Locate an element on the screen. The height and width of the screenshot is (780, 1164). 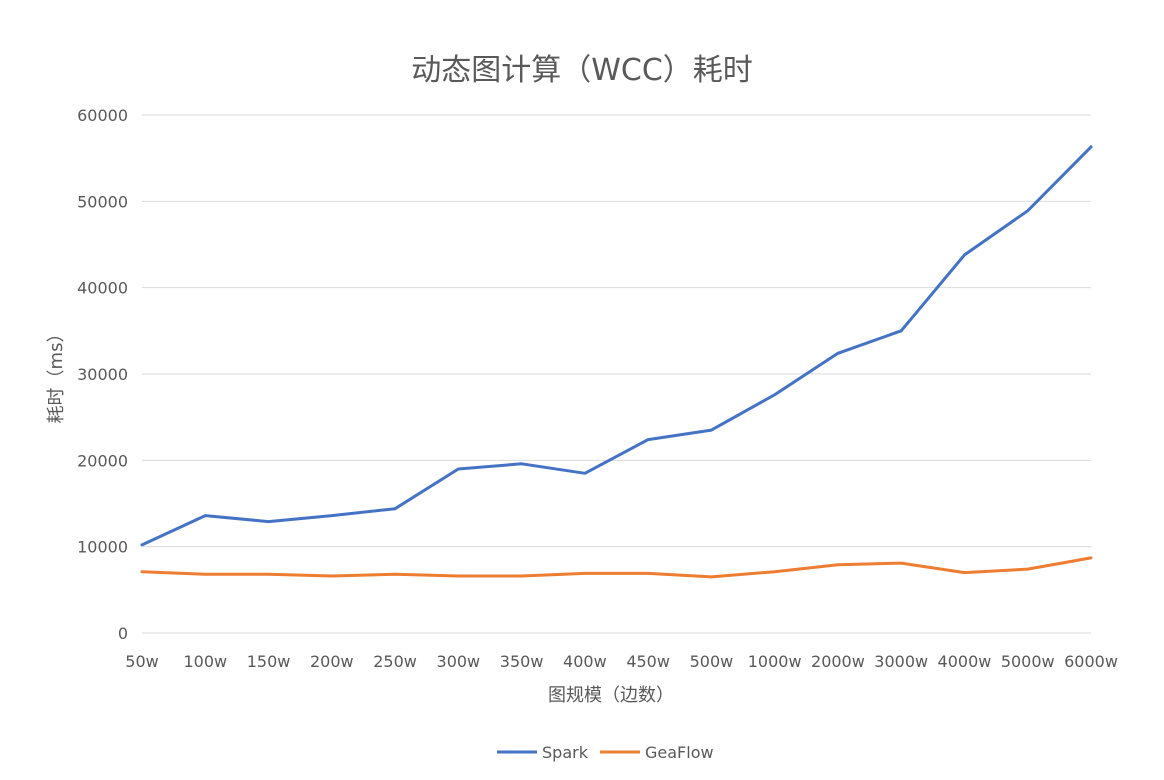
x-axis-label: 图规模（边数） is located at coordinates (611, 695).